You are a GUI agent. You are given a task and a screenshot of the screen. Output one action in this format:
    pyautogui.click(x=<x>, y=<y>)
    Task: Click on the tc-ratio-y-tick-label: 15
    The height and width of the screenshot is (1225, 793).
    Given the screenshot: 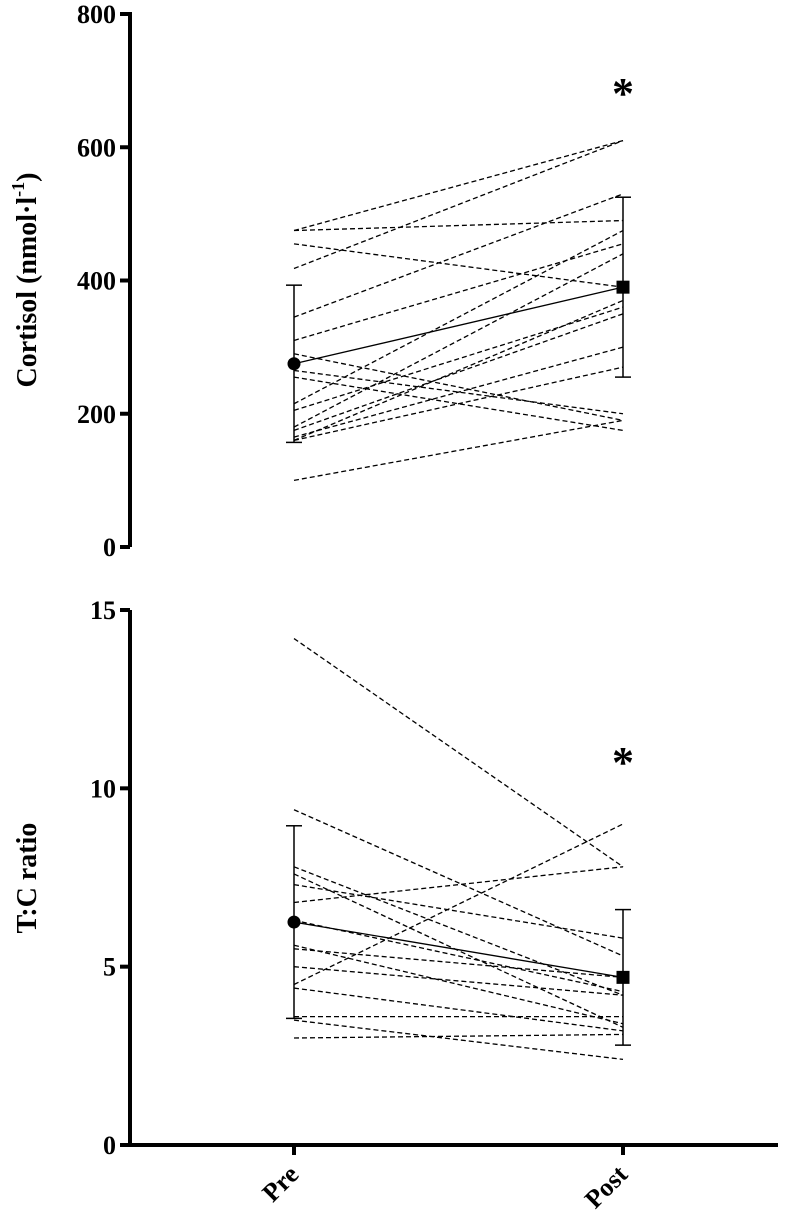 What is the action you would take?
    pyautogui.click(x=103, y=610)
    